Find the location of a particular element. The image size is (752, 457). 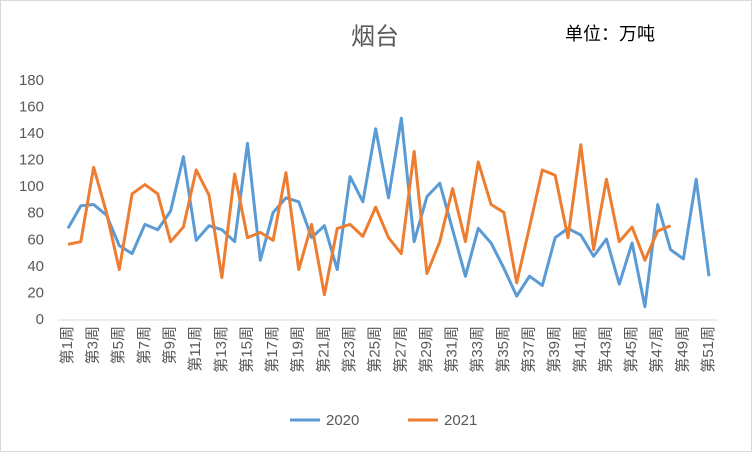

x-tick-label: 第9周 is located at coordinates (170, 345).